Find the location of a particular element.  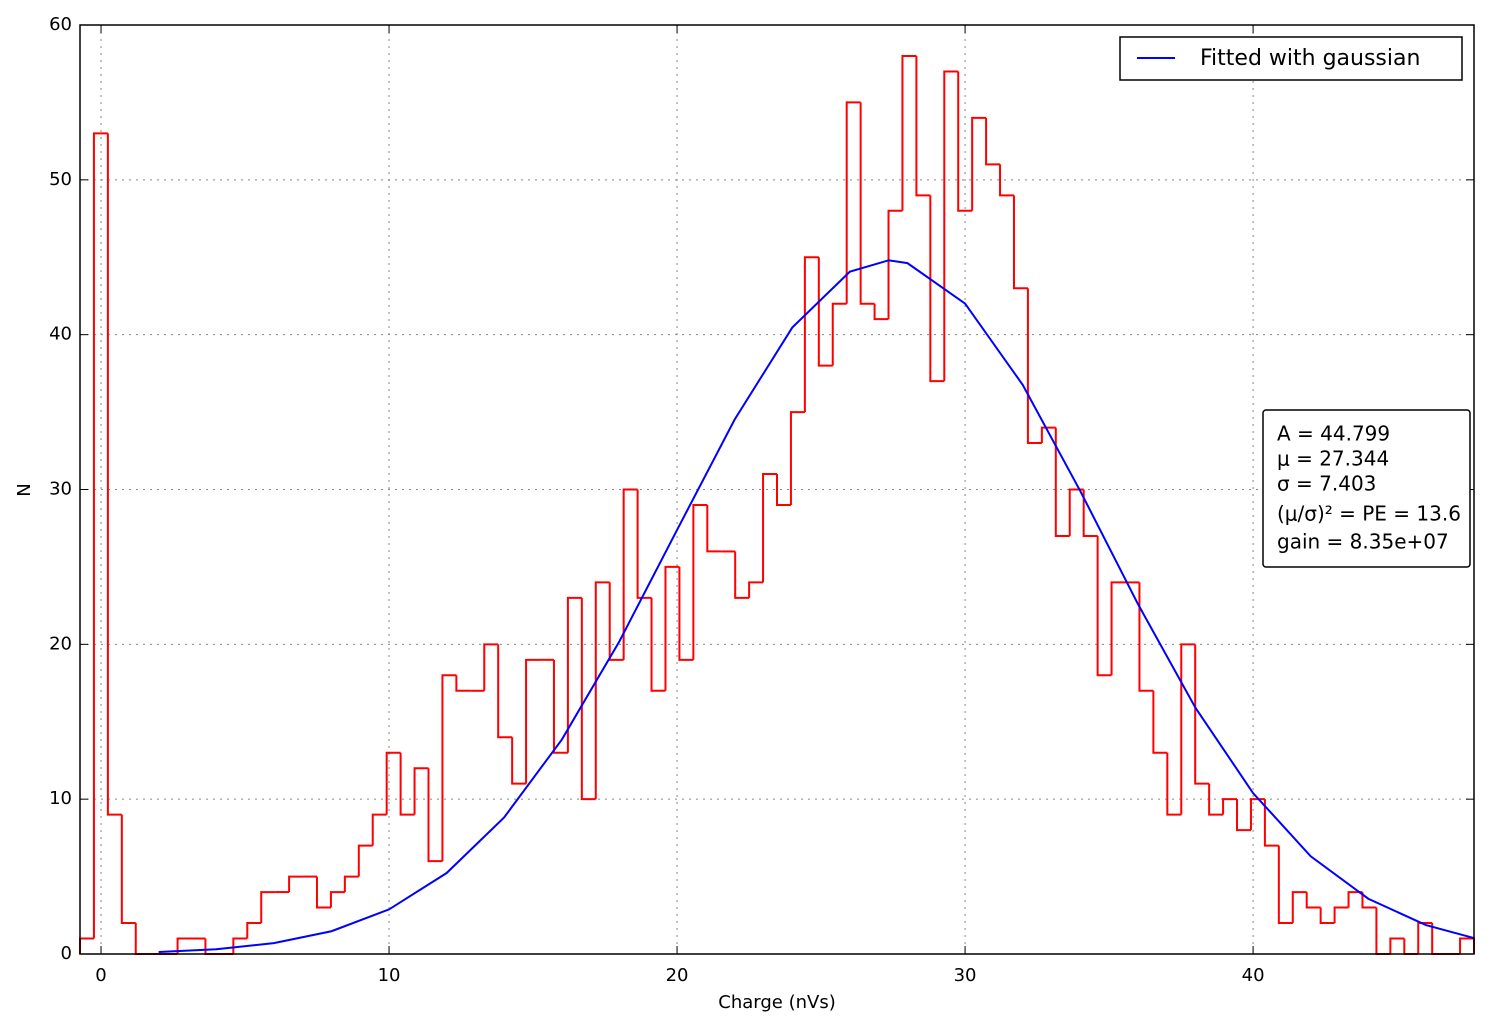

annotation-line: (μ/σ)² = PE = 13.6 is located at coordinates (1369, 514).